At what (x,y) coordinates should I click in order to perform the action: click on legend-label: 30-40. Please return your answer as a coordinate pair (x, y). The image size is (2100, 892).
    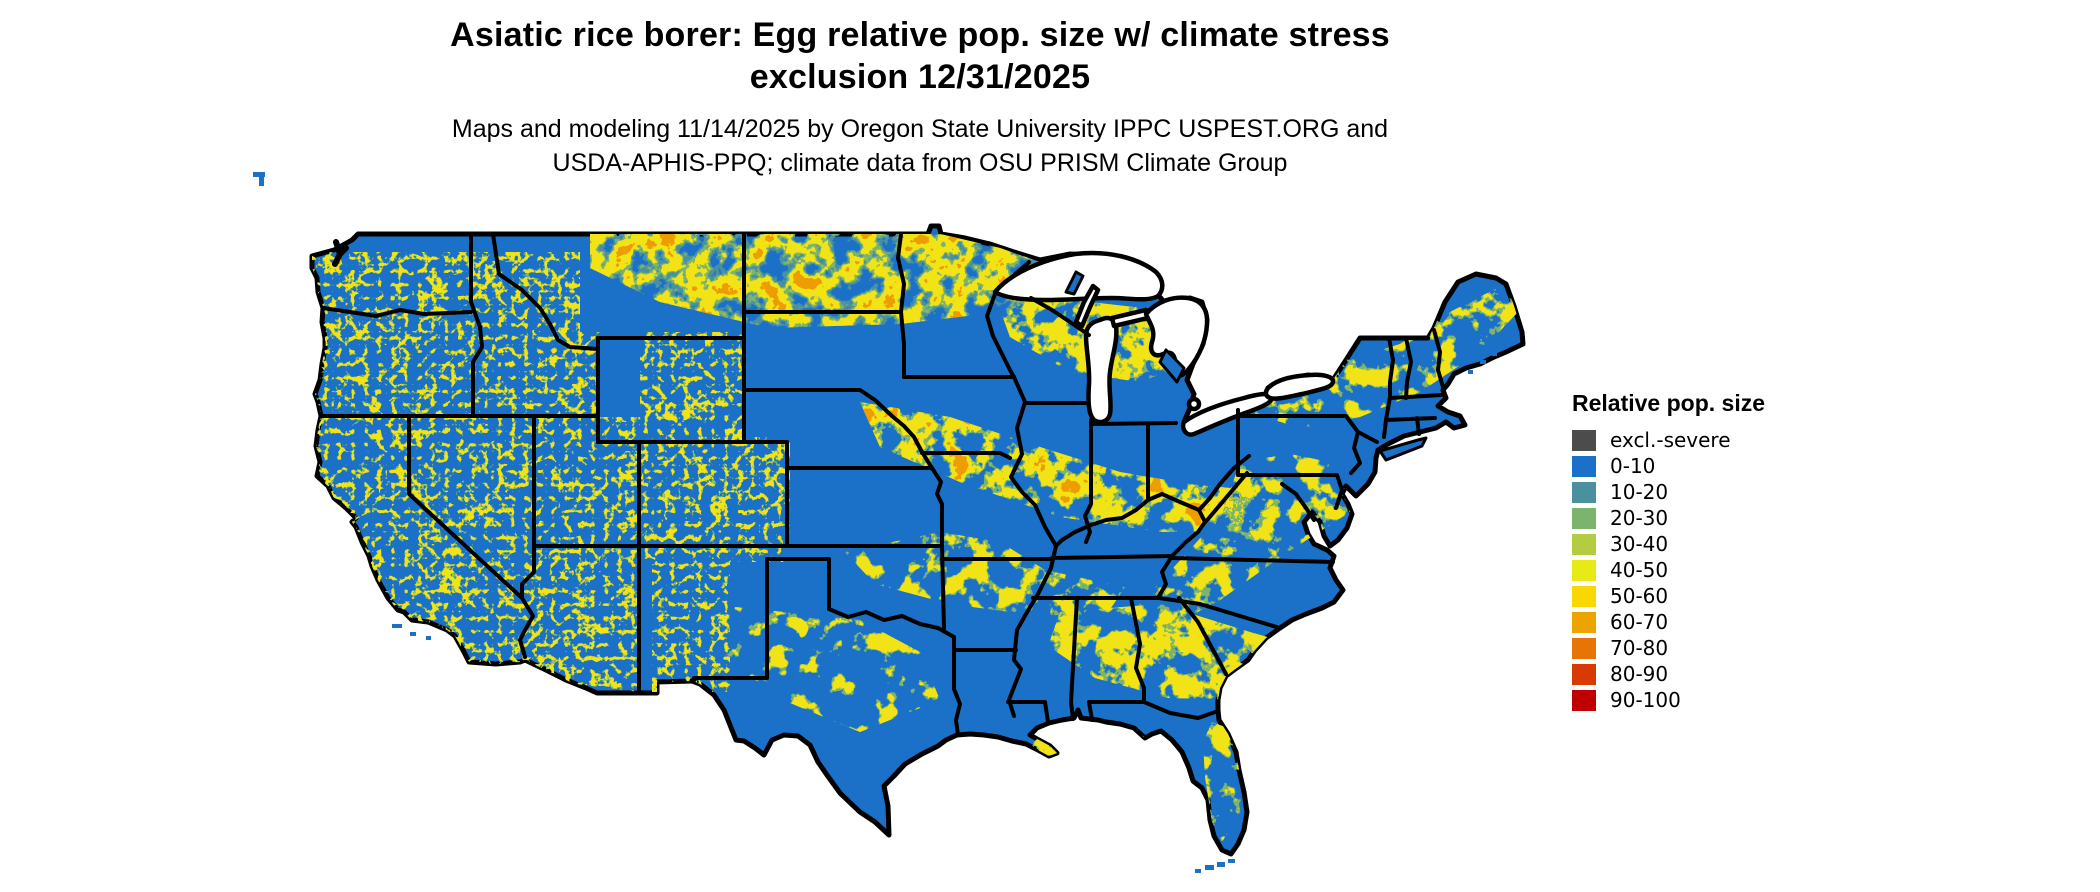
    Looking at the image, I should click on (1639, 544).